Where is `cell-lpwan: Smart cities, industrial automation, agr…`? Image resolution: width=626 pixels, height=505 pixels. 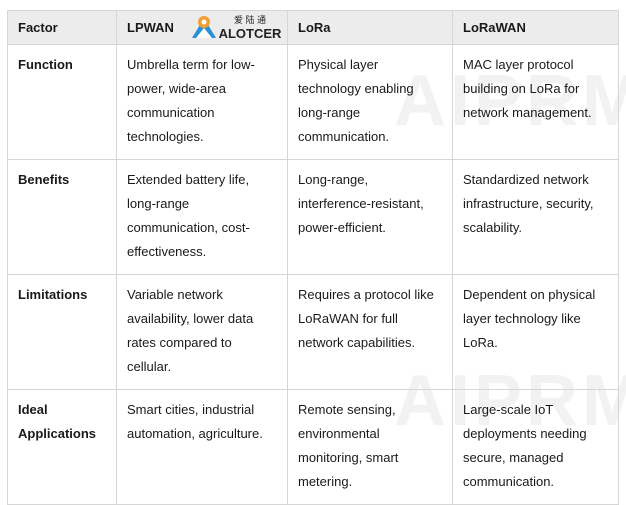
cell-lpwan: Smart cities, industrial automation, agr… is located at coordinates (202, 447).